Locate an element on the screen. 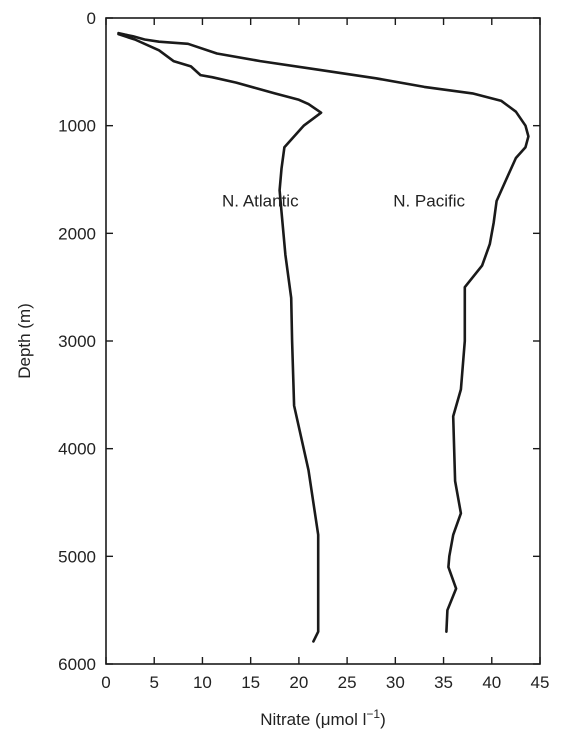  x-tick-label: 45 is located at coordinates (540, 682).